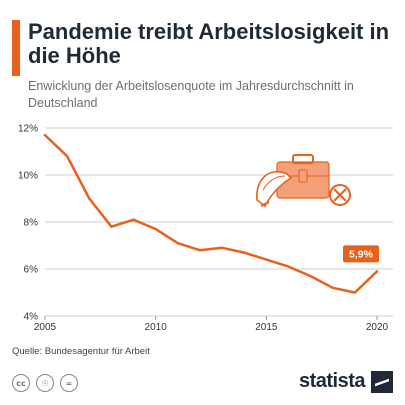 This screenshot has width=405, height=405. I want to click on y-tick-label: 8%, so click(31, 223).